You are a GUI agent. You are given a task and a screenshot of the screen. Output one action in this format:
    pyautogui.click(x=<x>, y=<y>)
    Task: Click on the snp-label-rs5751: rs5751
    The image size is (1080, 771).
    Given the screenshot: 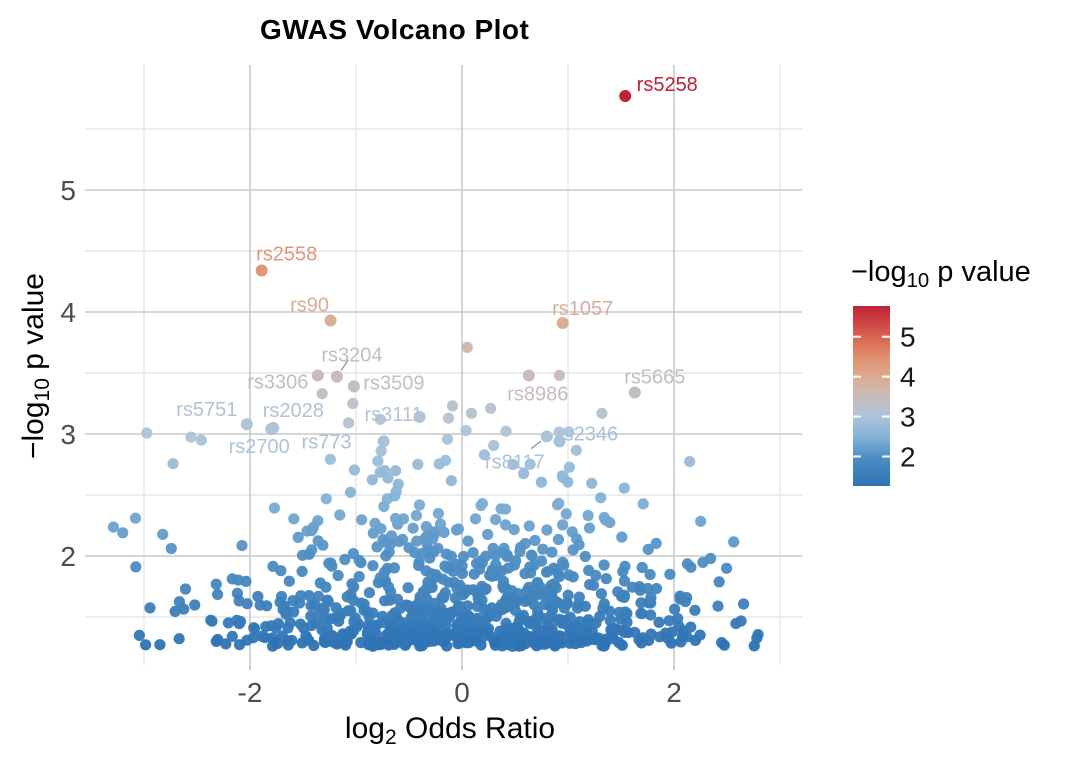 What is the action you would take?
    pyautogui.click(x=206, y=410)
    